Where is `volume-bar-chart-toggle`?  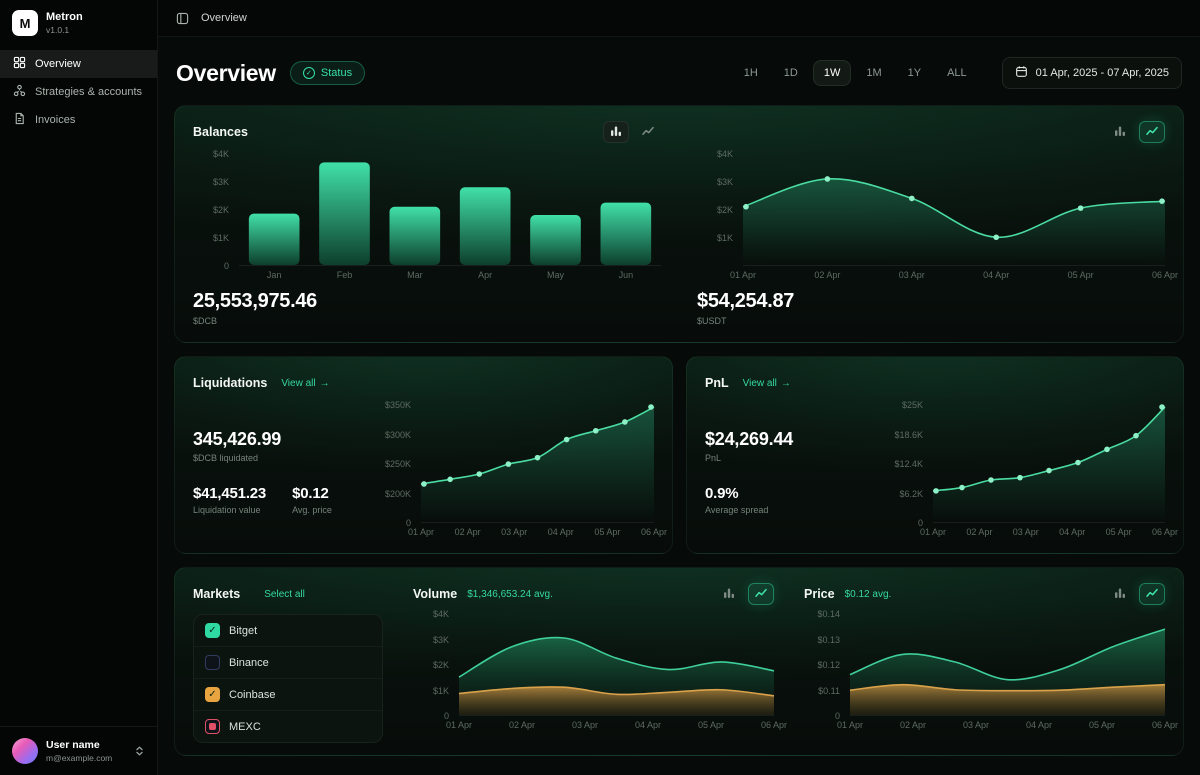 volume-bar-chart-toggle is located at coordinates (729, 594).